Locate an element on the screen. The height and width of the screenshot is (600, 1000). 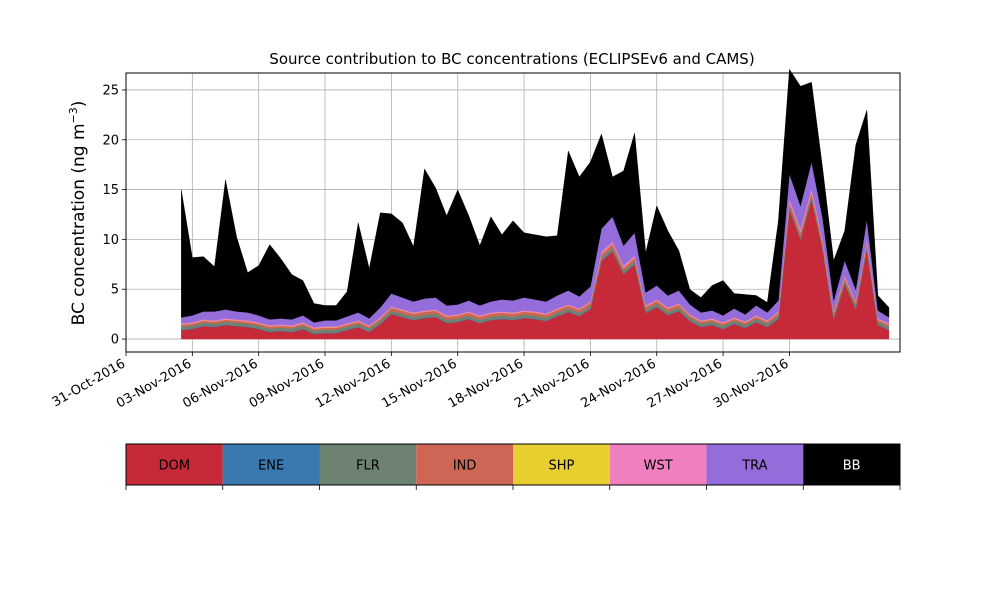
y-axis-label-main: BC concentration (ng m is located at coordinates (79, 224).